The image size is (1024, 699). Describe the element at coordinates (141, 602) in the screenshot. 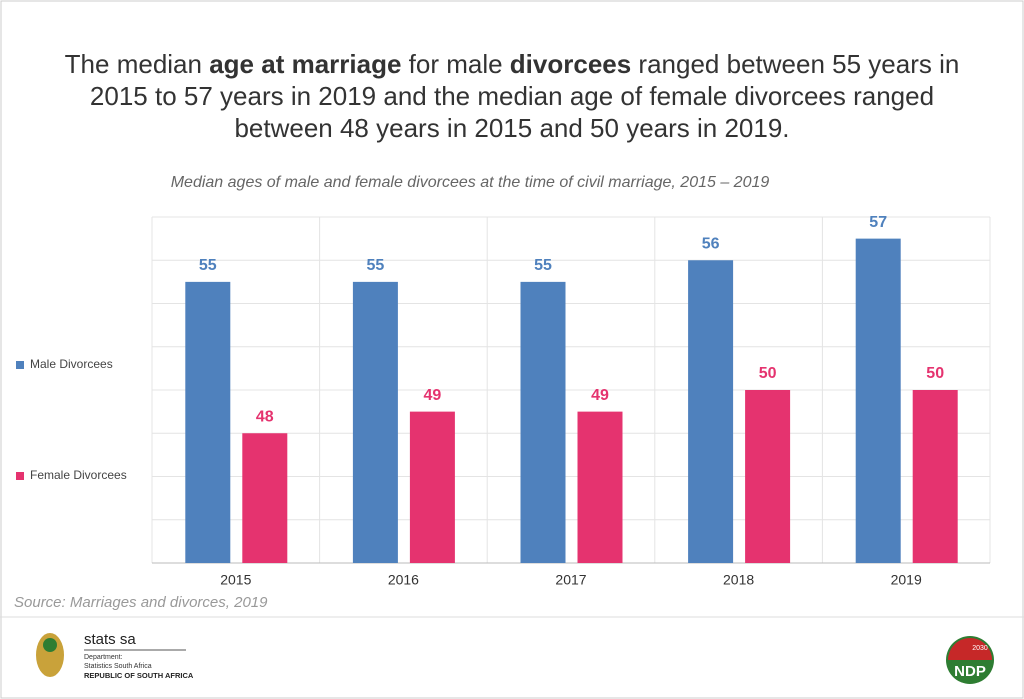

I see `source: Source: Marriages and divorces, 2019` at that location.